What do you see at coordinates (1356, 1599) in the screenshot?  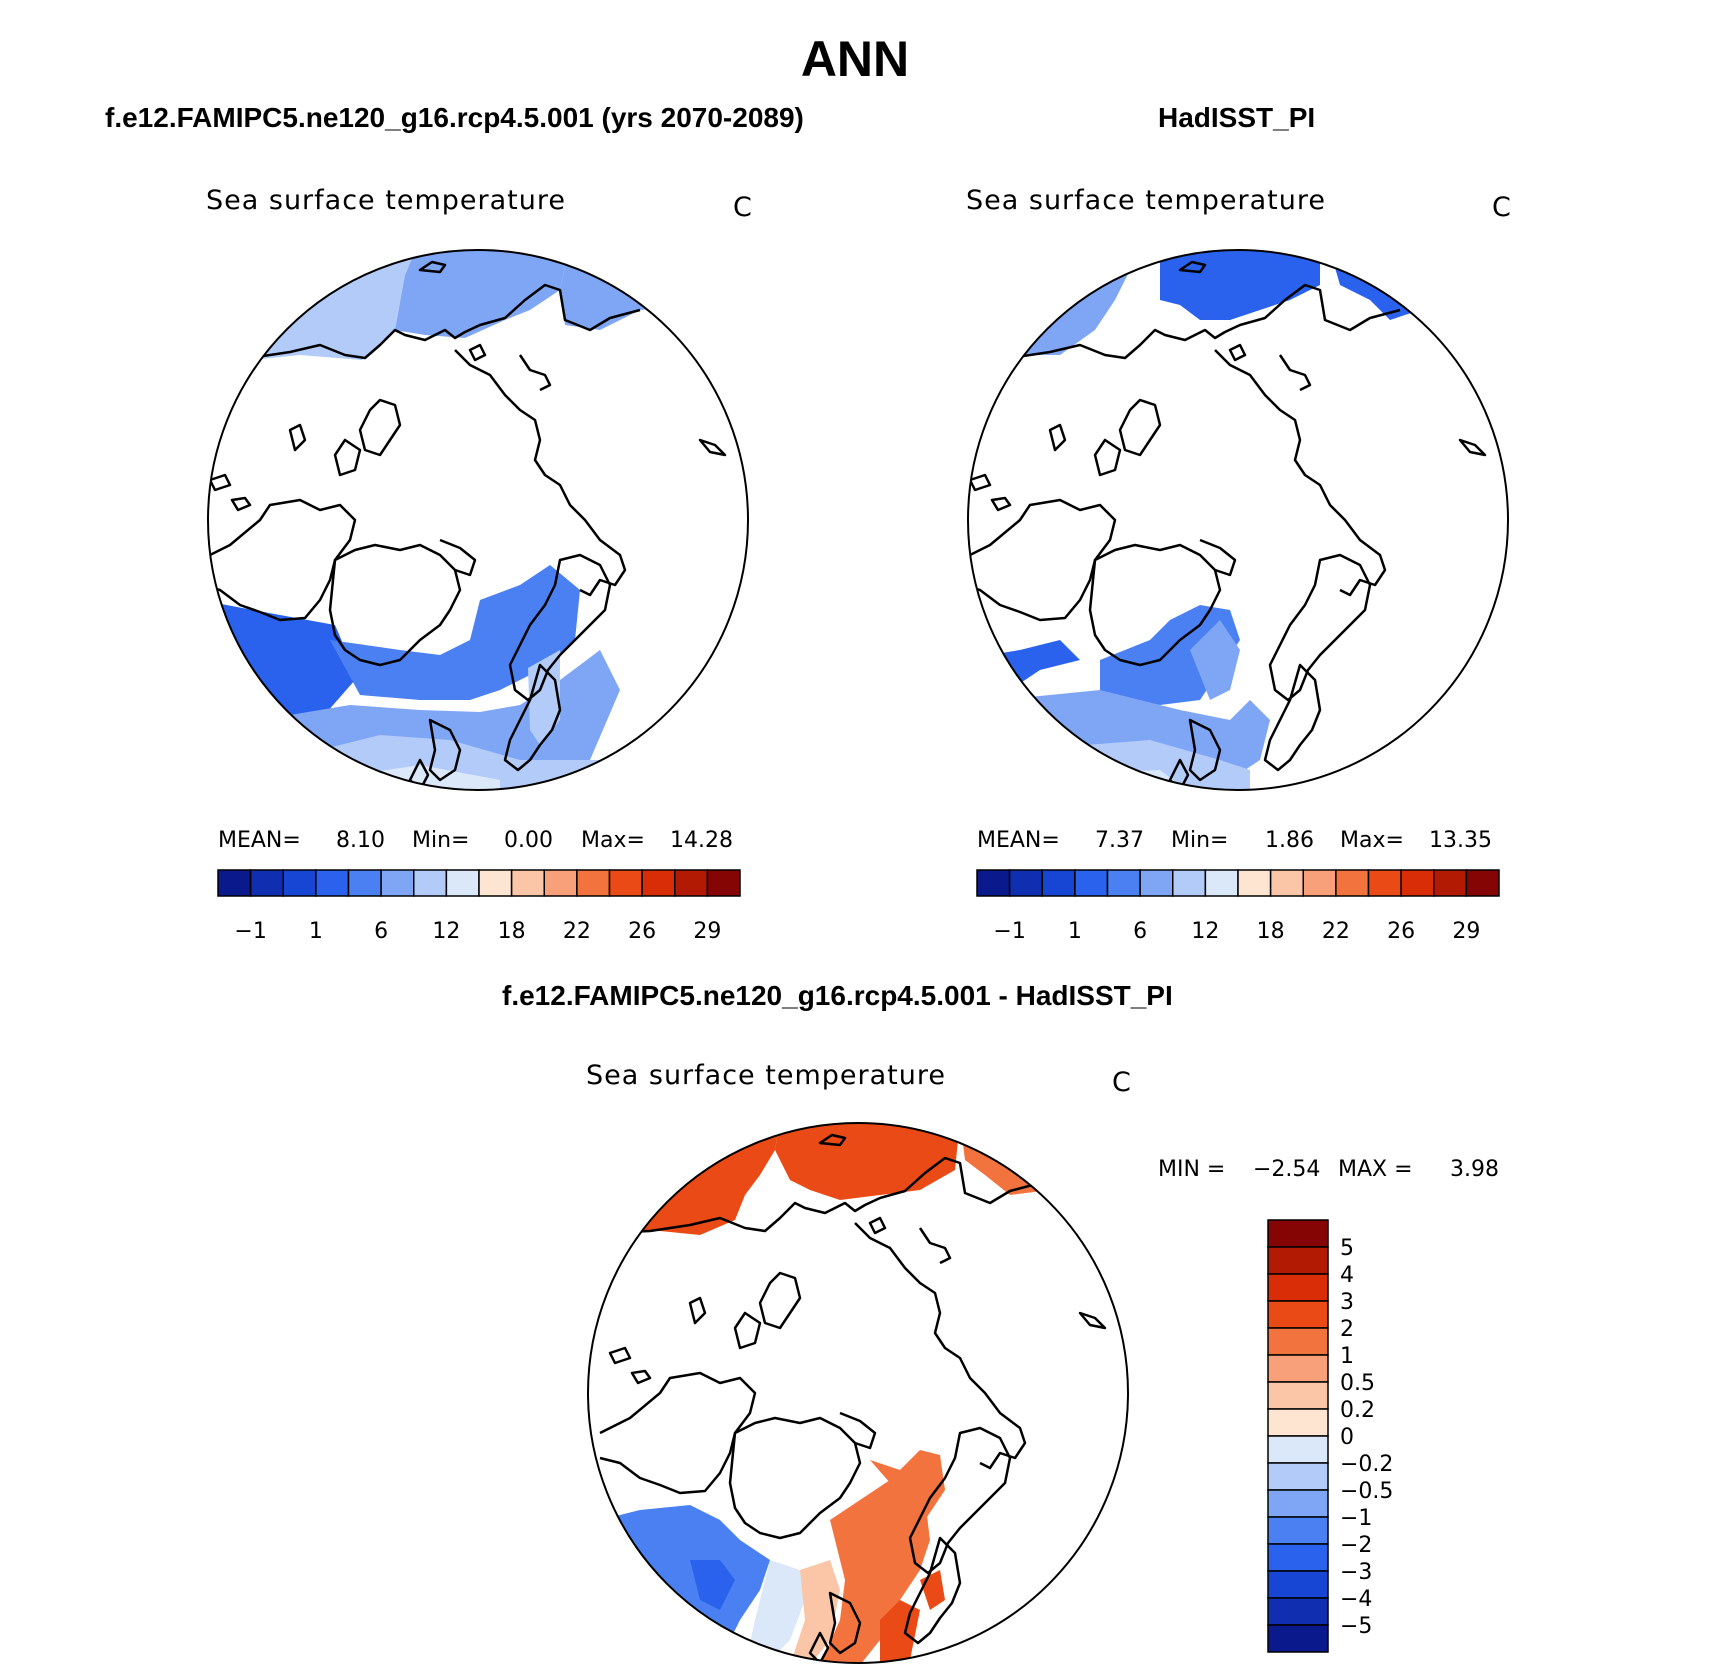 I see `panel3-colorbar-tick-label: −4` at bounding box center [1356, 1599].